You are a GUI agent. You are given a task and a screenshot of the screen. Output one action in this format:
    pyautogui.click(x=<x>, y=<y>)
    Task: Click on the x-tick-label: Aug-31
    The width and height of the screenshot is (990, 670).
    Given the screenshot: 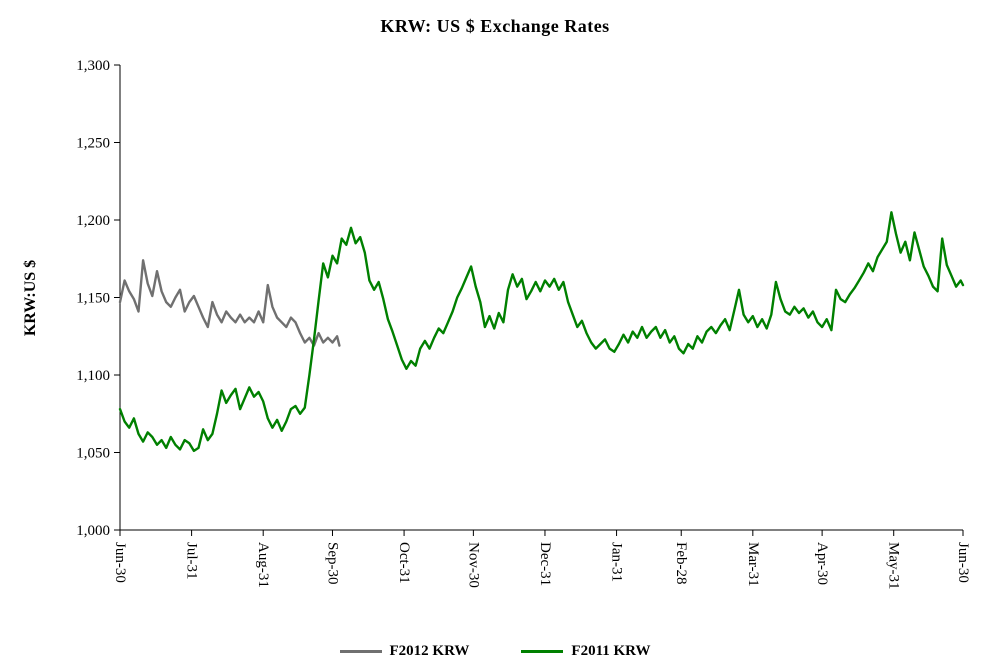 What is the action you would take?
    pyautogui.click(x=263, y=565)
    